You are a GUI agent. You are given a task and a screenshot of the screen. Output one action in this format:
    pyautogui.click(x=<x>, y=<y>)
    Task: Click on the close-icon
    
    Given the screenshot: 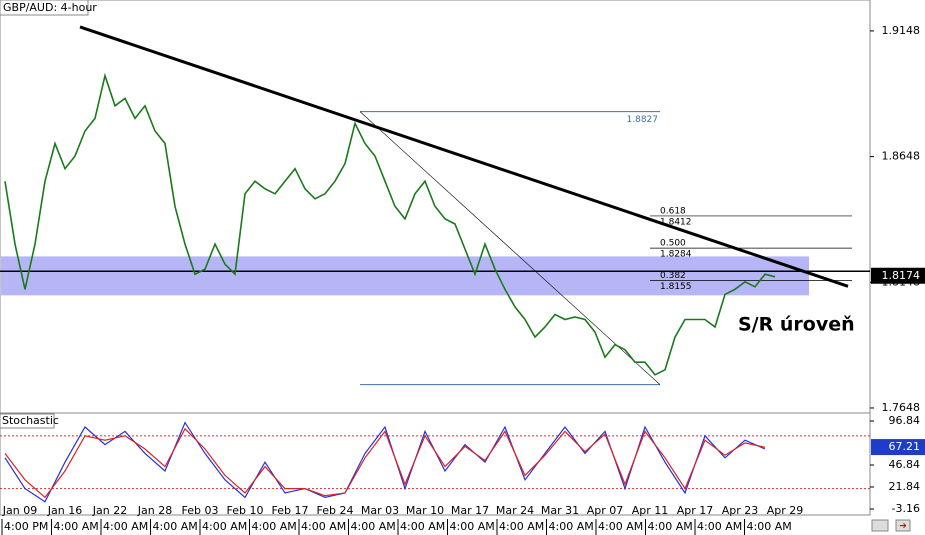 What is the action you would take?
    pyautogui.click(x=903, y=525)
    